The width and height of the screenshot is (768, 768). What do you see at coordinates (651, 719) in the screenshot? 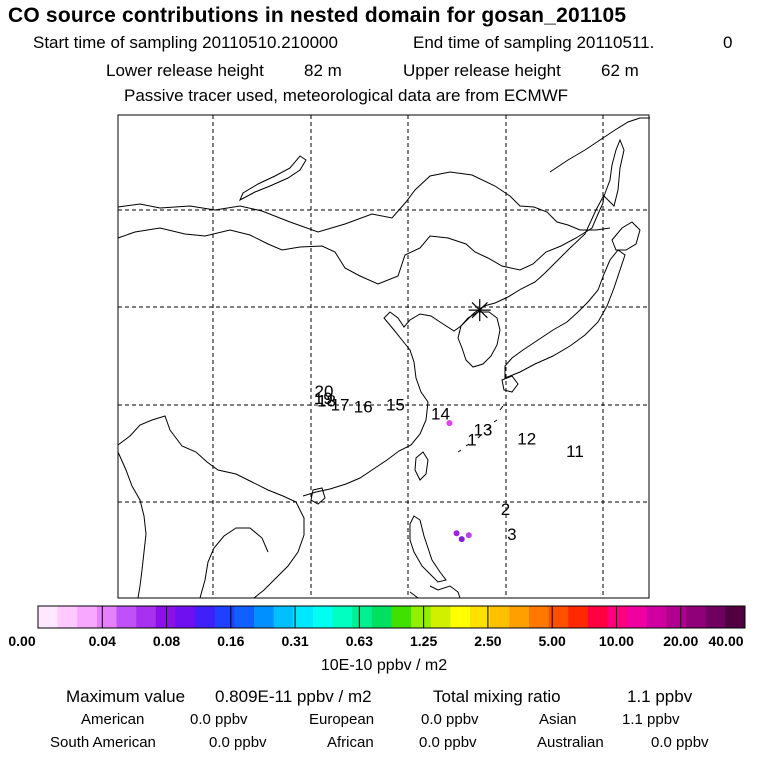
I see `region-asian-value: 1.1 ppbv` at bounding box center [651, 719].